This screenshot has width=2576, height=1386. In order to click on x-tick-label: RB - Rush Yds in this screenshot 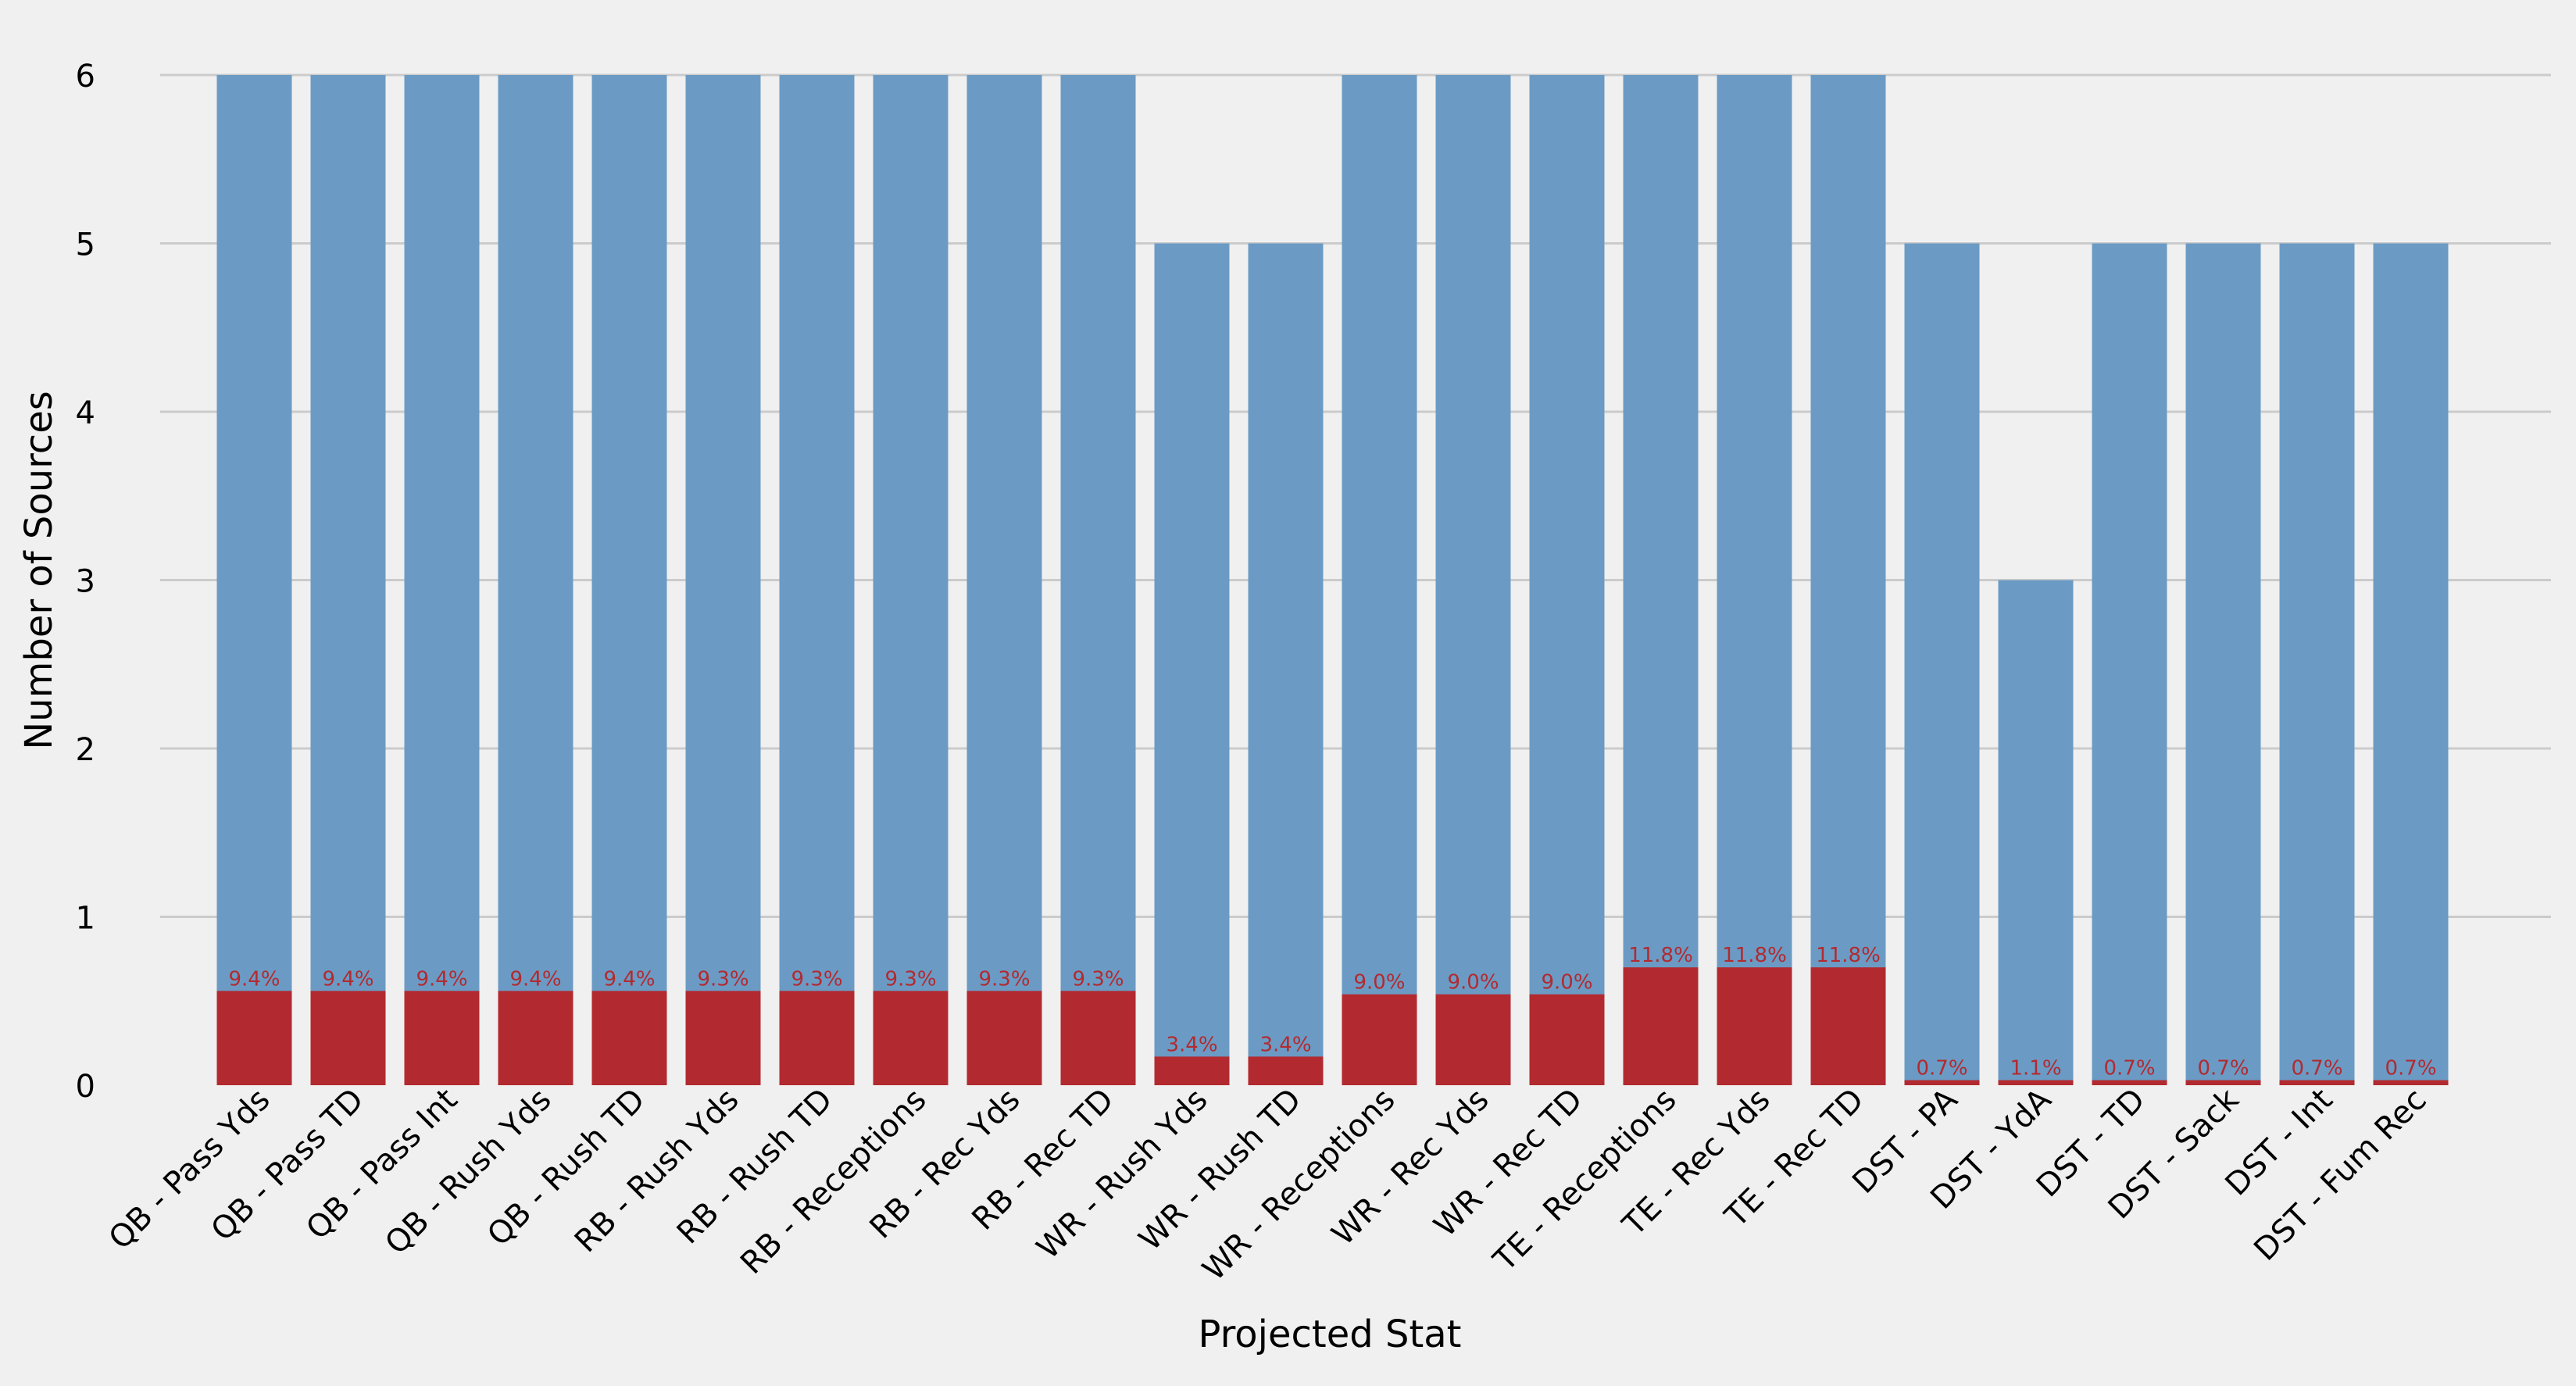, I will do `click(657, 1171)`.